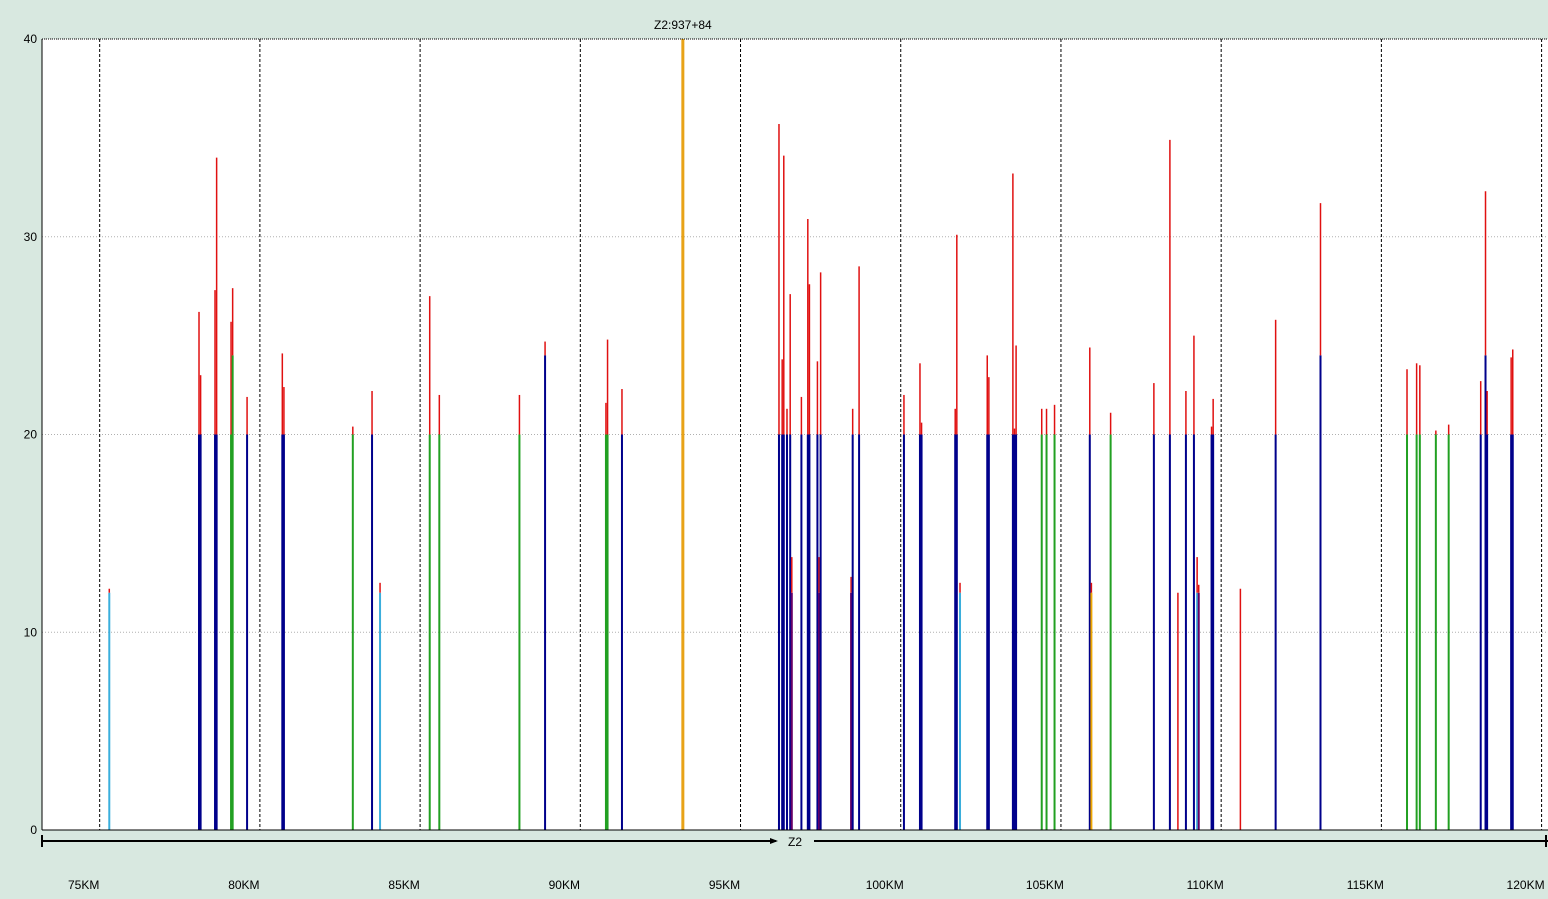 The height and width of the screenshot is (899, 1548). I want to click on track-layer: Z2, so click(794, 842).